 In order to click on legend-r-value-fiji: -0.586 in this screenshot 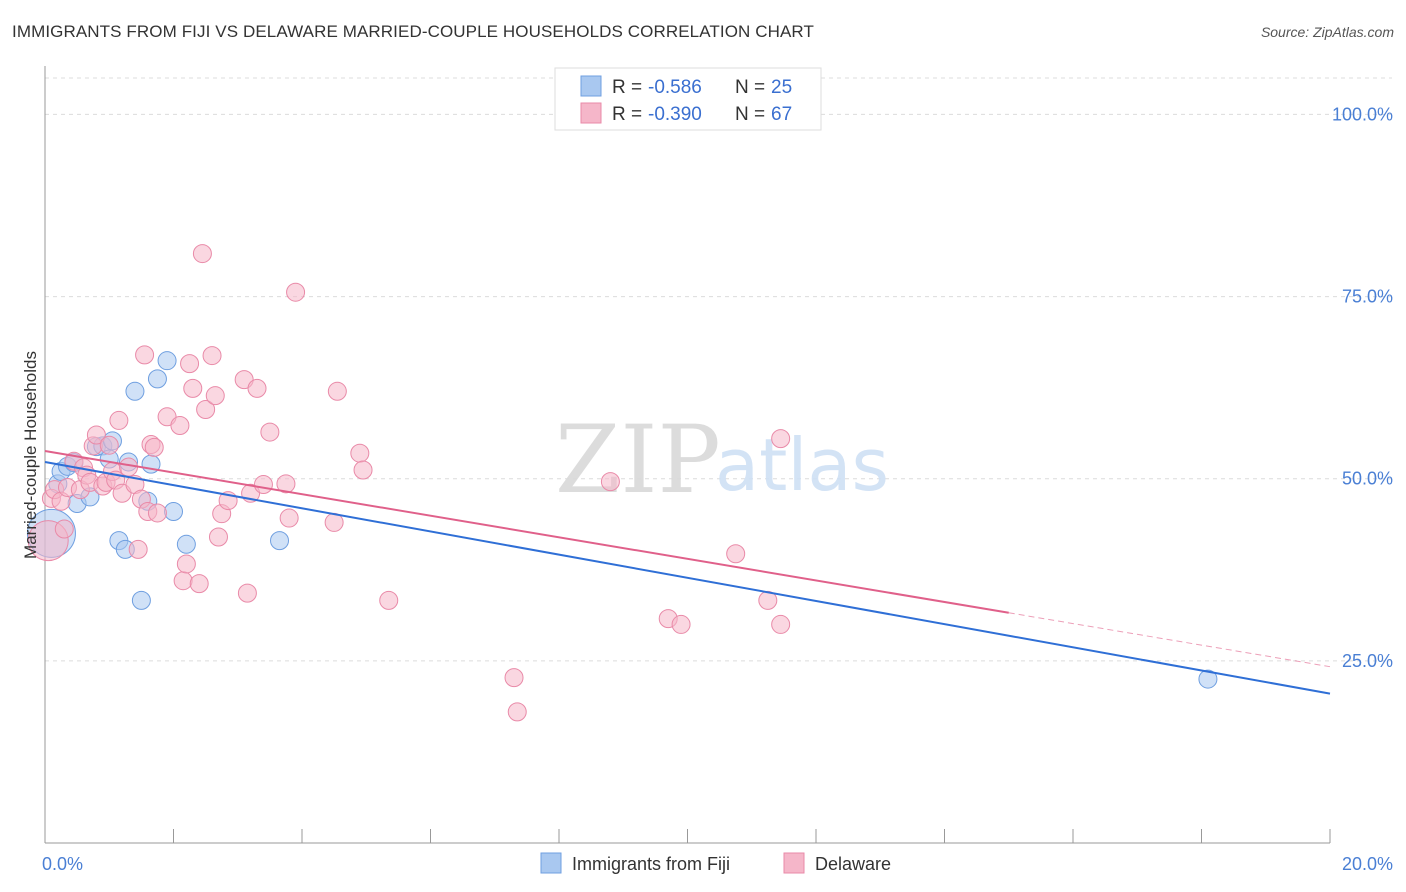, I will do `click(675, 87)`.